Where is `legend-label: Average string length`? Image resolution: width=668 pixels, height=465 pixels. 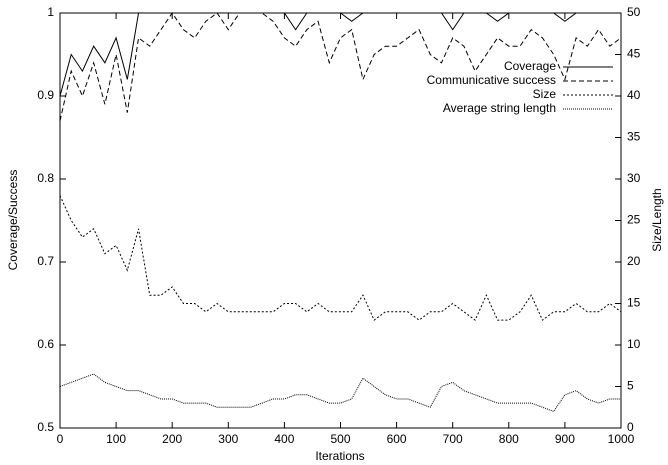
legend-label: Average string length is located at coordinates (499, 108).